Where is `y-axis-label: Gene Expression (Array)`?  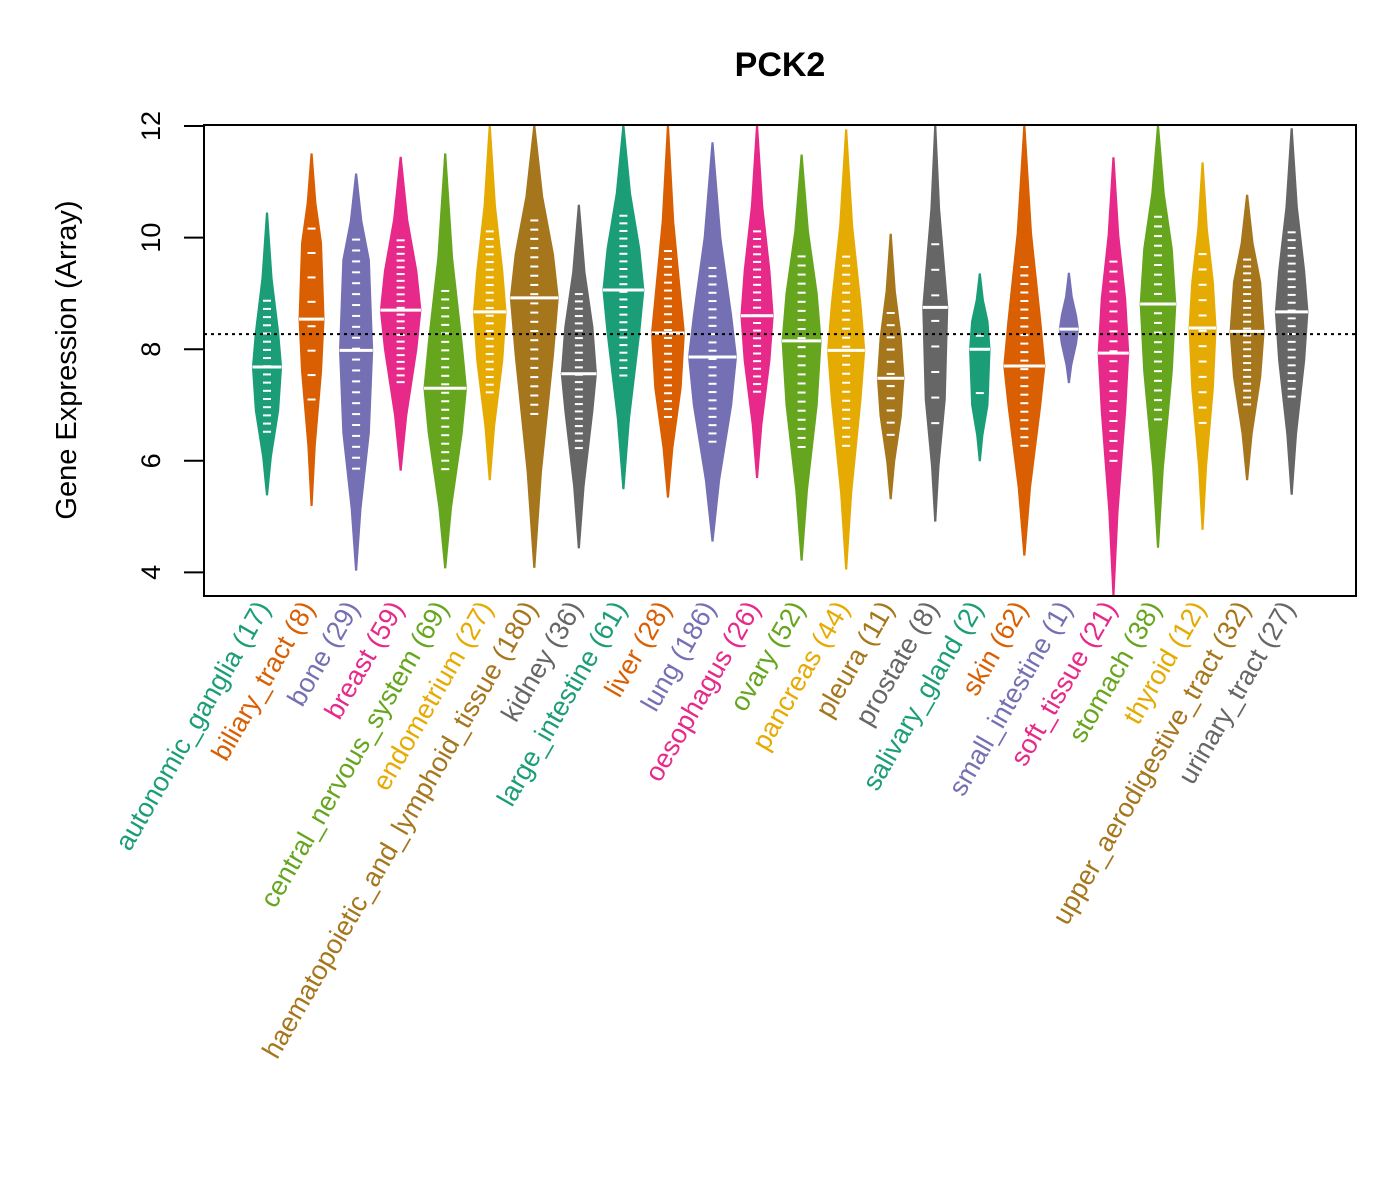 y-axis-label: Gene Expression (Array) is located at coordinates (67, 359).